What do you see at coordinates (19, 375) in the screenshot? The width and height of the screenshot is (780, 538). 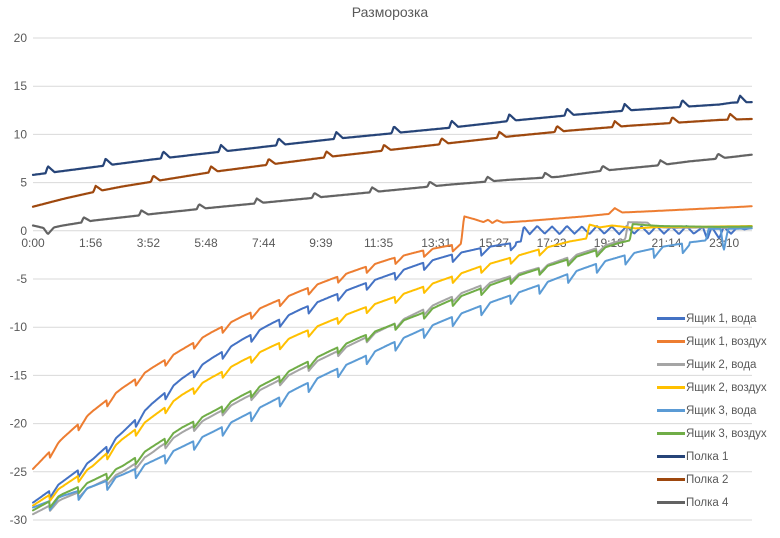 I see `y-axis-label: -15` at bounding box center [19, 375].